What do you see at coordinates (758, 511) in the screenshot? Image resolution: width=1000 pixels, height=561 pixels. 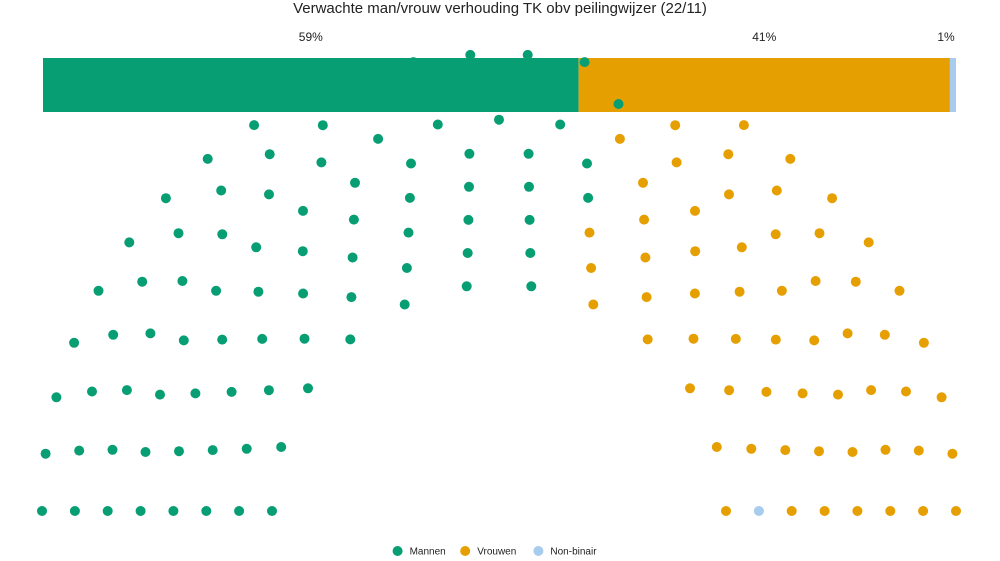 I see `seat-non-binair` at bounding box center [758, 511].